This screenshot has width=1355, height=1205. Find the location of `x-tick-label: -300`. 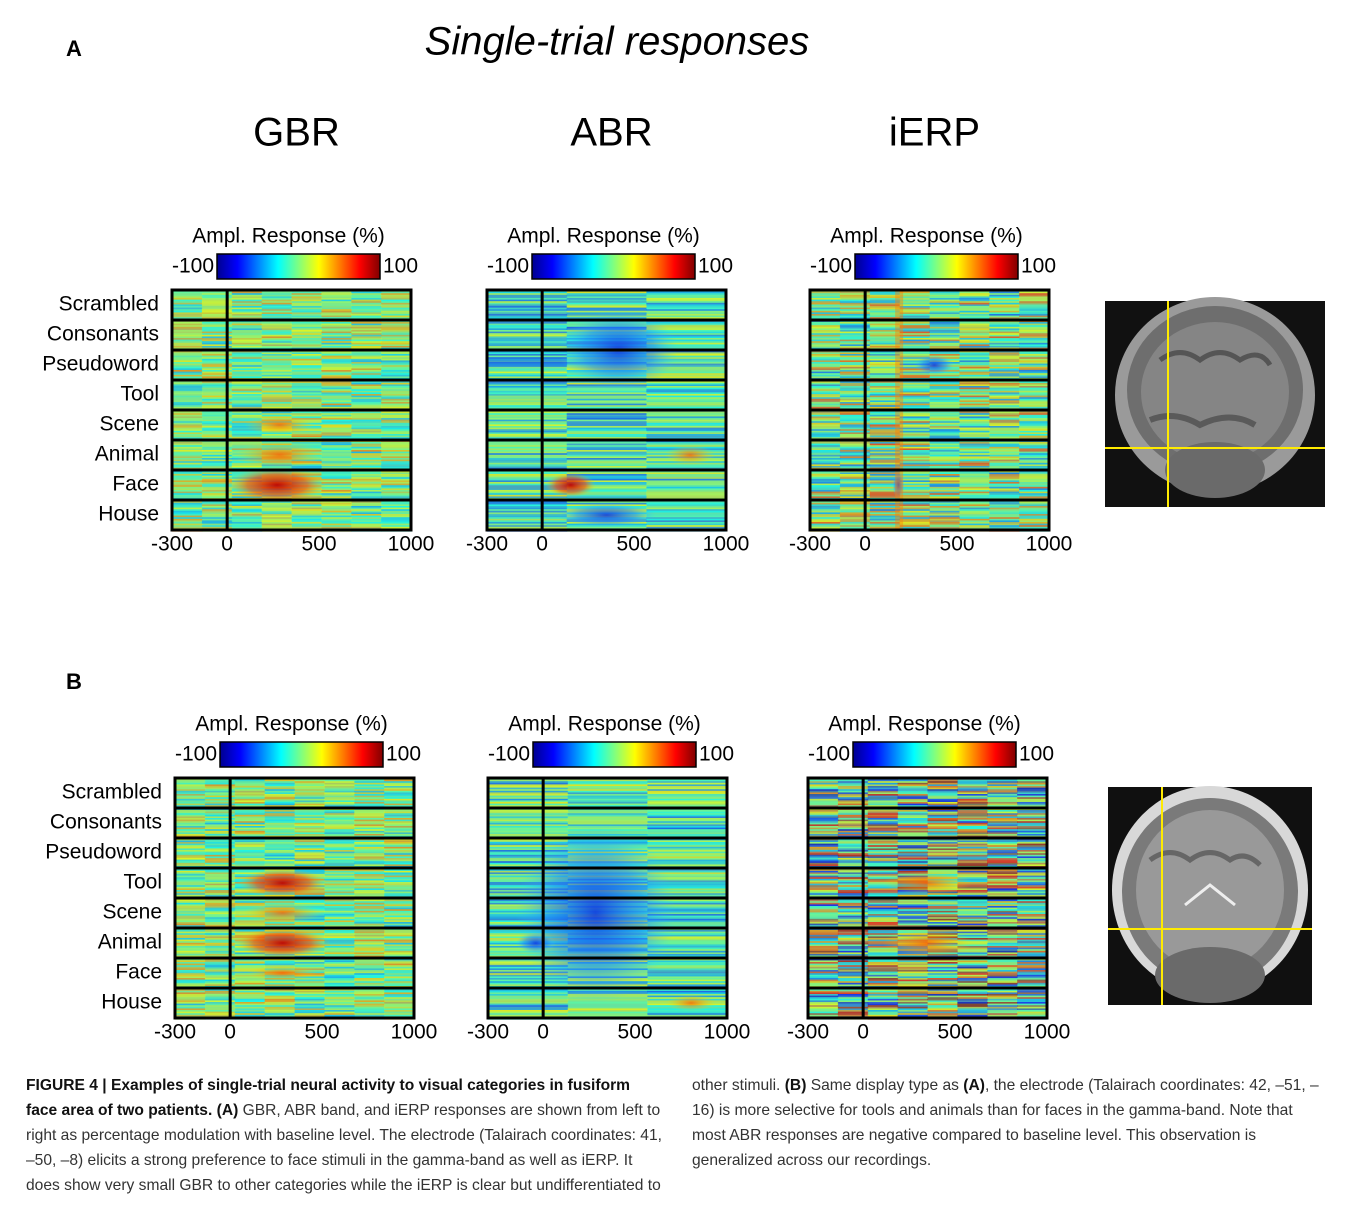

x-tick-label: -300 is located at coordinates (810, 544).